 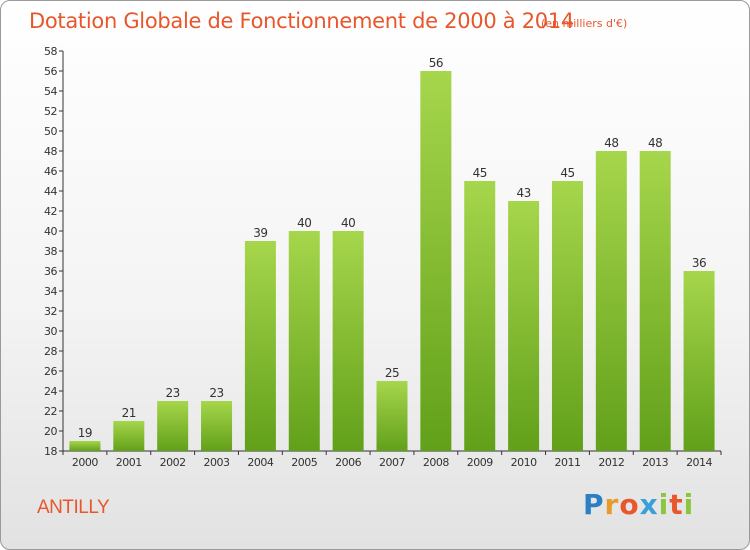 What do you see at coordinates (348, 462) in the screenshot?
I see `x-tick-label: 2006` at bounding box center [348, 462].